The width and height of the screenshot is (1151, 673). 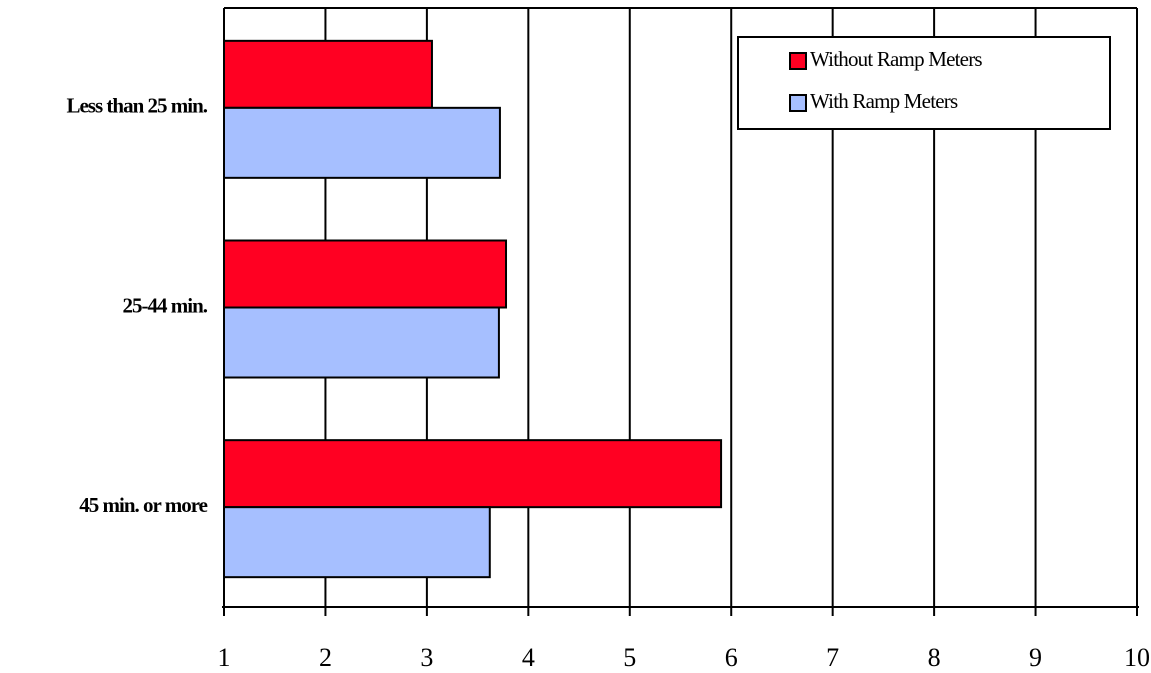 What do you see at coordinates (832, 657) in the screenshot?
I see `x-tick-label: 7` at bounding box center [832, 657].